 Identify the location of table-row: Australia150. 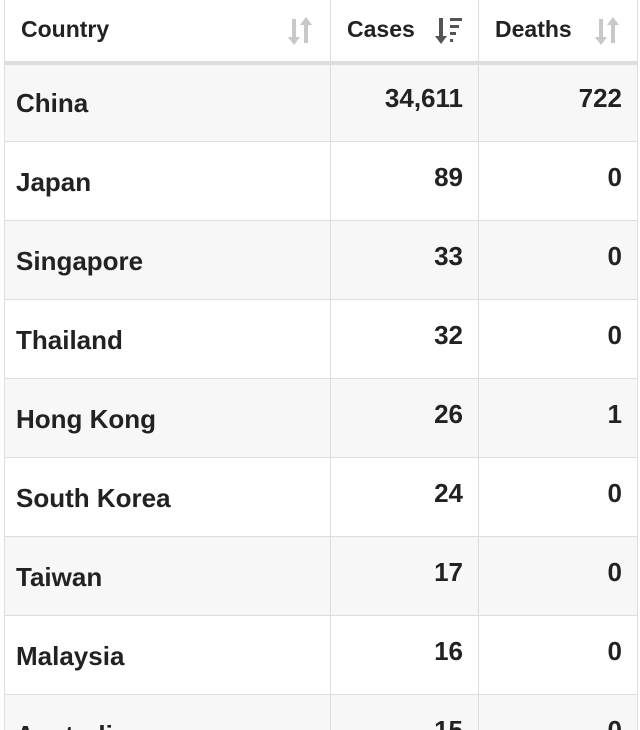
(321, 712).